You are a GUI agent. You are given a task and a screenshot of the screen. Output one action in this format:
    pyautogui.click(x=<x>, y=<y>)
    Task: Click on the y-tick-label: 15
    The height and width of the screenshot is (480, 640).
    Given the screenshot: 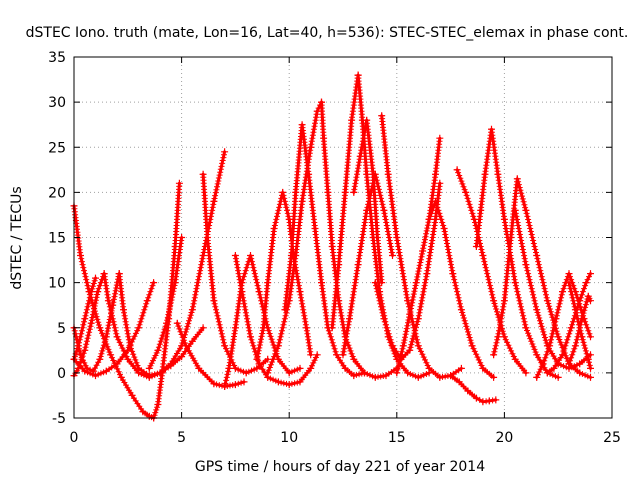 What is the action you would take?
    pyautogui.click(x=57, y=239)
    